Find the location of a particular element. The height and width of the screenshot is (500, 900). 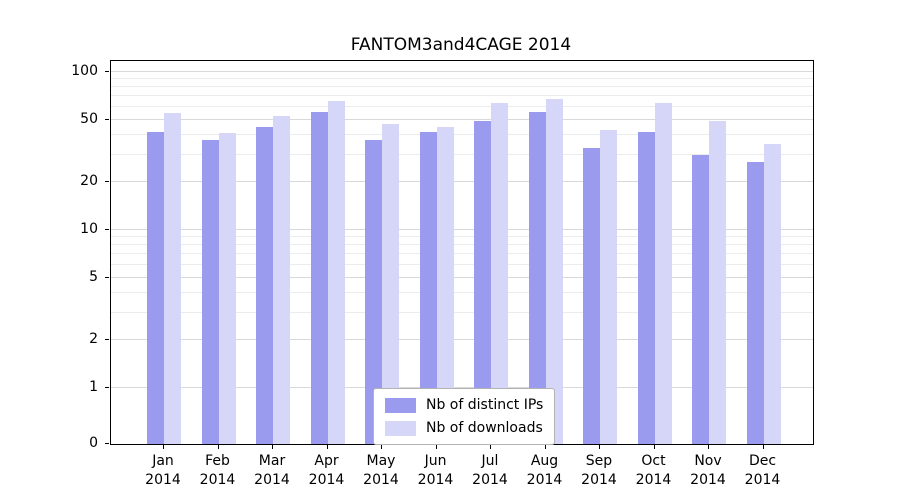

x-tick-label: Oct 2014 is located at coordinates (654, 471).